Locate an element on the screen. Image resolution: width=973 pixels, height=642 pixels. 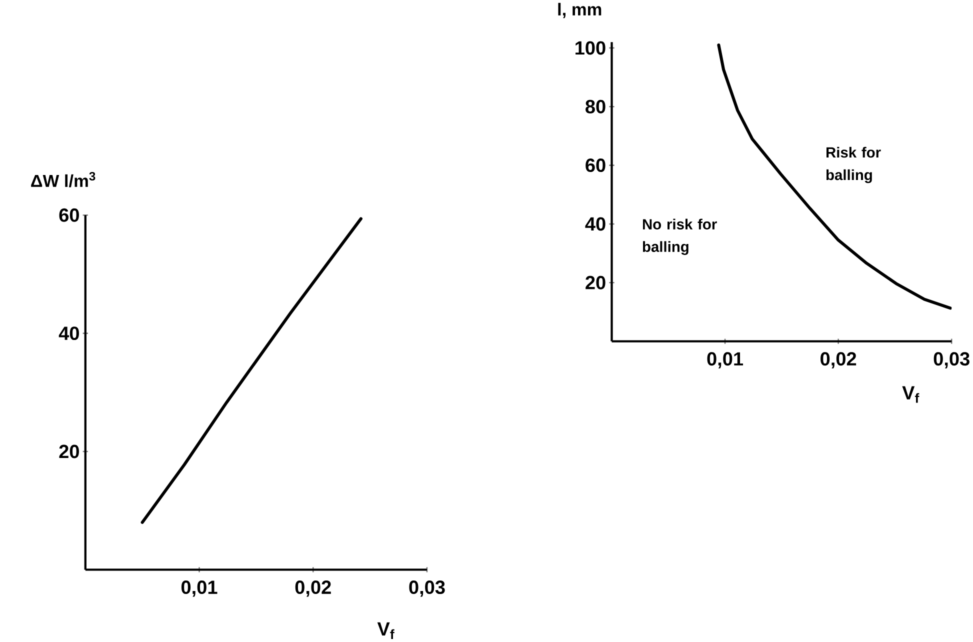
annotation: Risk for balling is located at coordinates (853, 165).